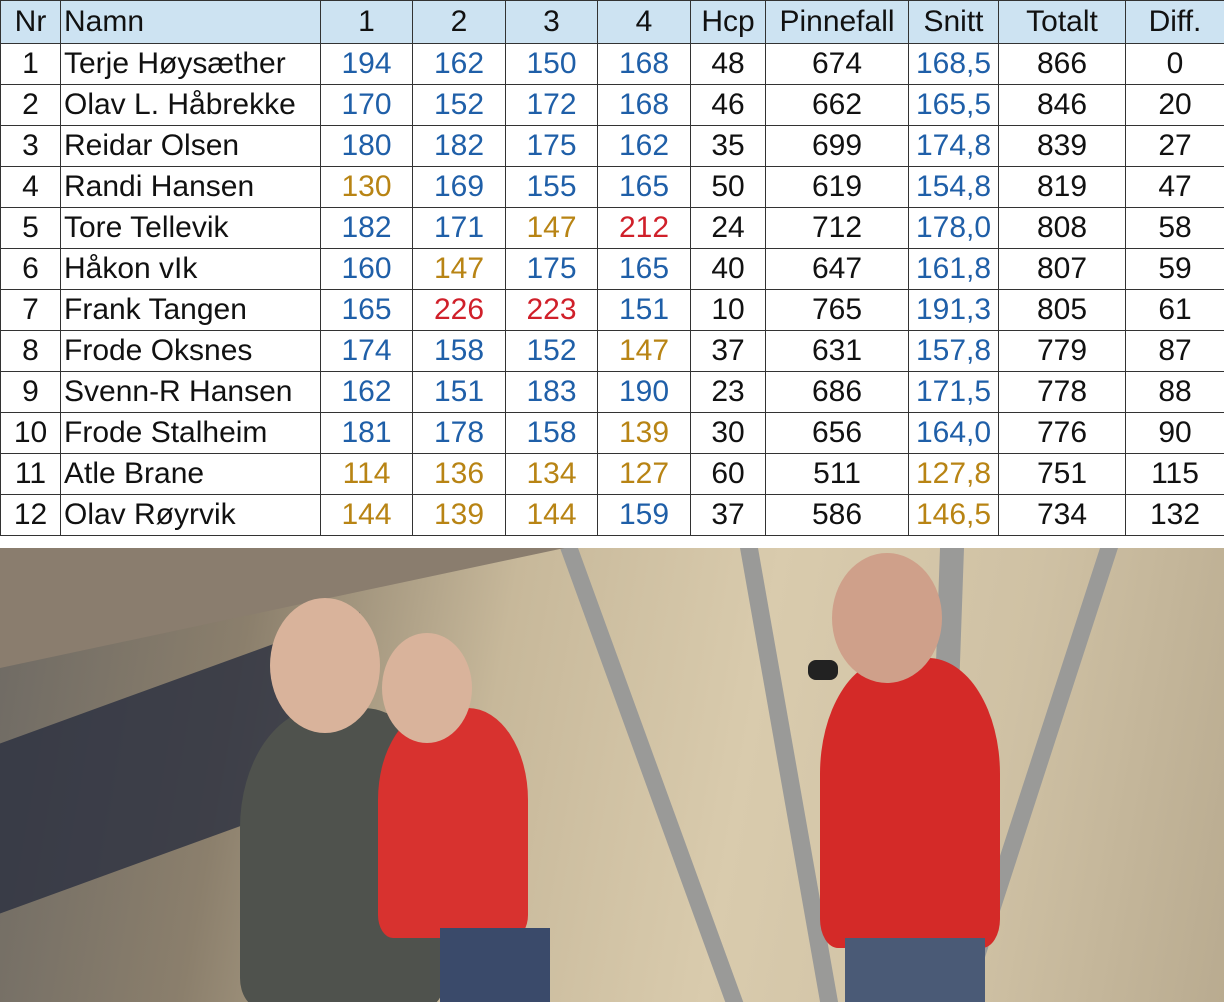  What do you see at coordinates (953, 474) in the screenshot?
I see `cell-snitt: 127,8` at bounding box center [953, 474].